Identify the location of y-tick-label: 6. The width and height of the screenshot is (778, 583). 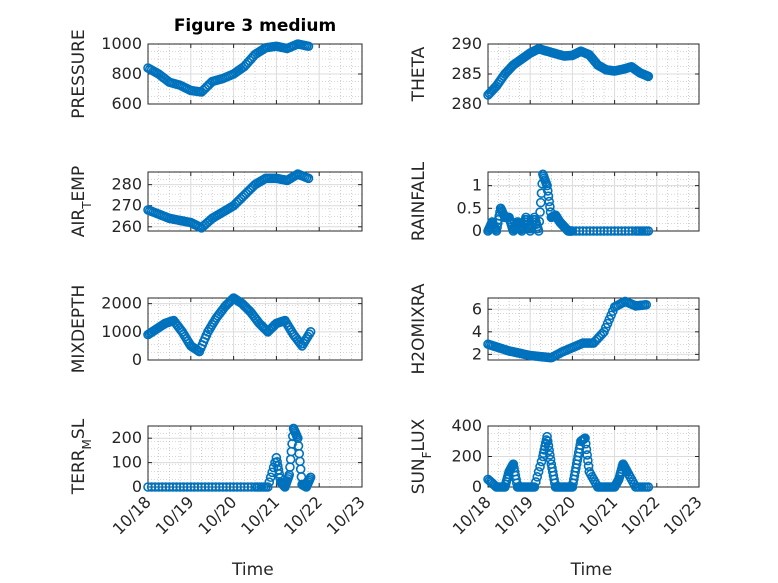
(477, 308).